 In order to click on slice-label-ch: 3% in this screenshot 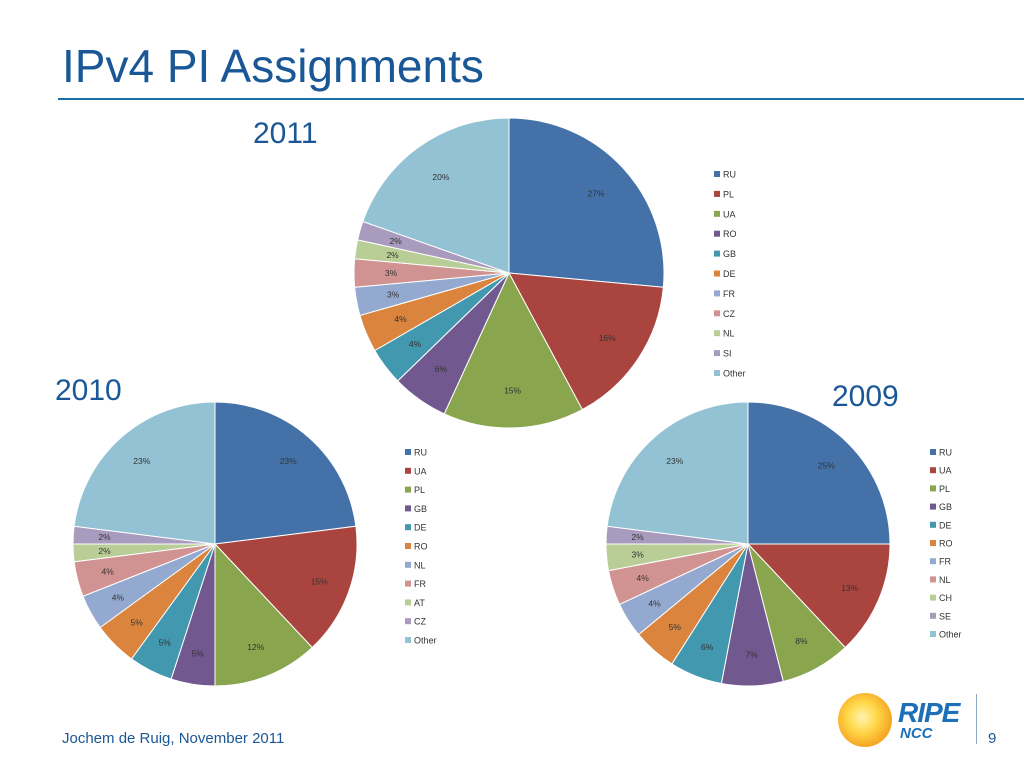, I will do `click(638, 554)`.